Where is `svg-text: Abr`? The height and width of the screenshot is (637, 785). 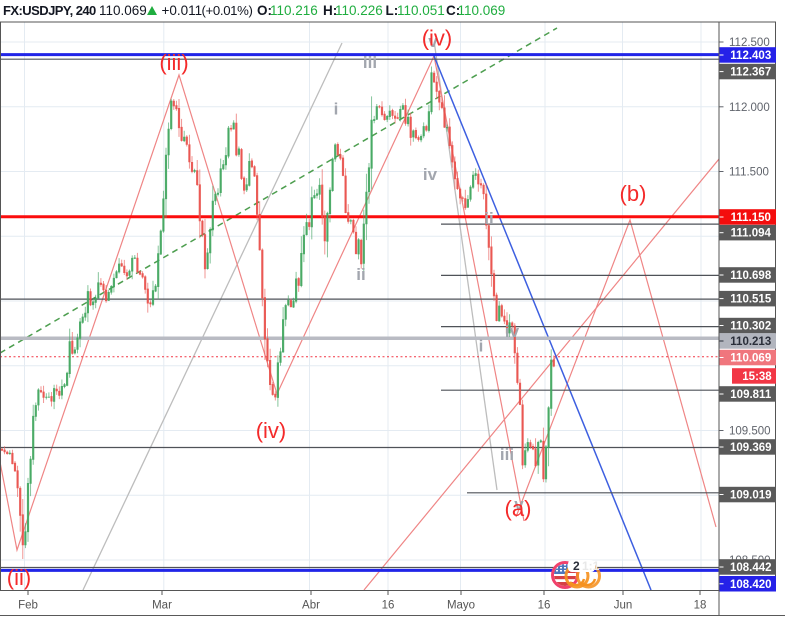 svg-text: Abr is located at coordinates (311, 606).